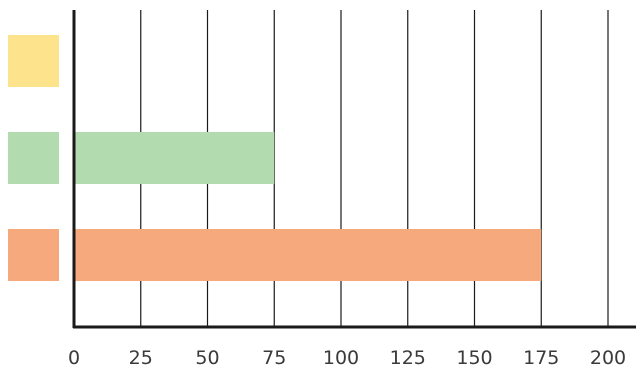 This screenshot has width=637, height=365. I want to click on x-tick-label-150: 150, so click(474, 356).